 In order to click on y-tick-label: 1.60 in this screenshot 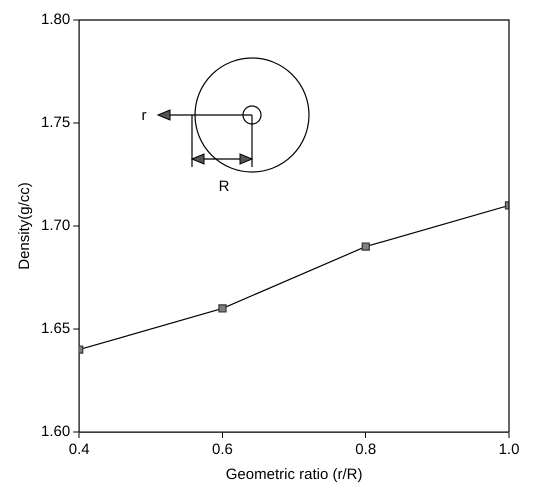, I will do `click(55, 431)`.